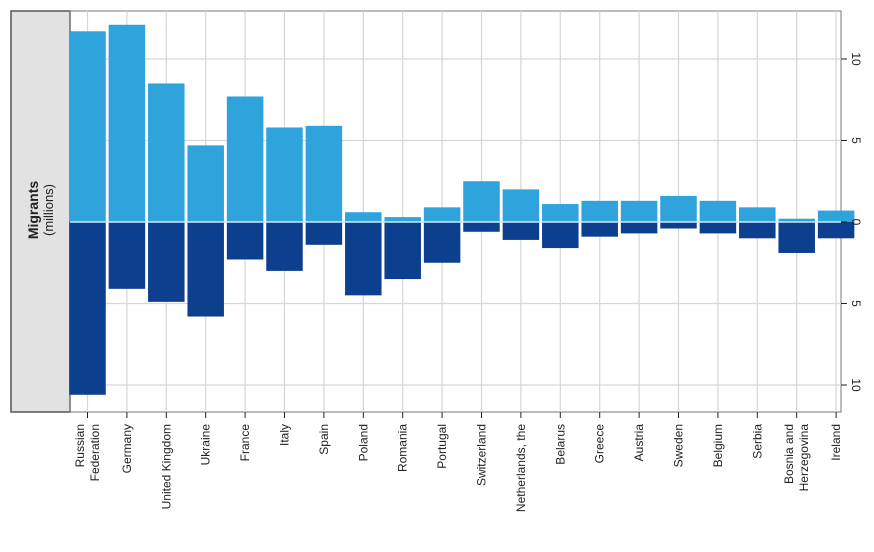 The height and width of the screenshot is (552, 874). What do you see at coordinates (33, 210) in the screenshot?
I see `ylabel: Migrants` at bounding box center [33, 210].